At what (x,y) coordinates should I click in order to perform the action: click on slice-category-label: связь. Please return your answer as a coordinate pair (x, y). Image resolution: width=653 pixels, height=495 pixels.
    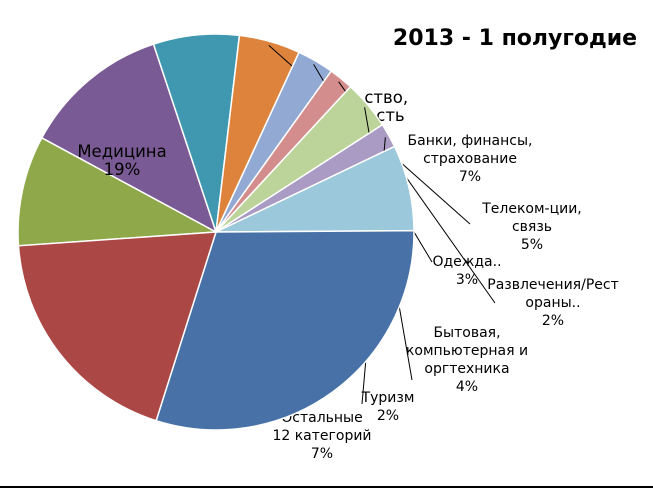
    Looking at the image, I should click on (532, 227).